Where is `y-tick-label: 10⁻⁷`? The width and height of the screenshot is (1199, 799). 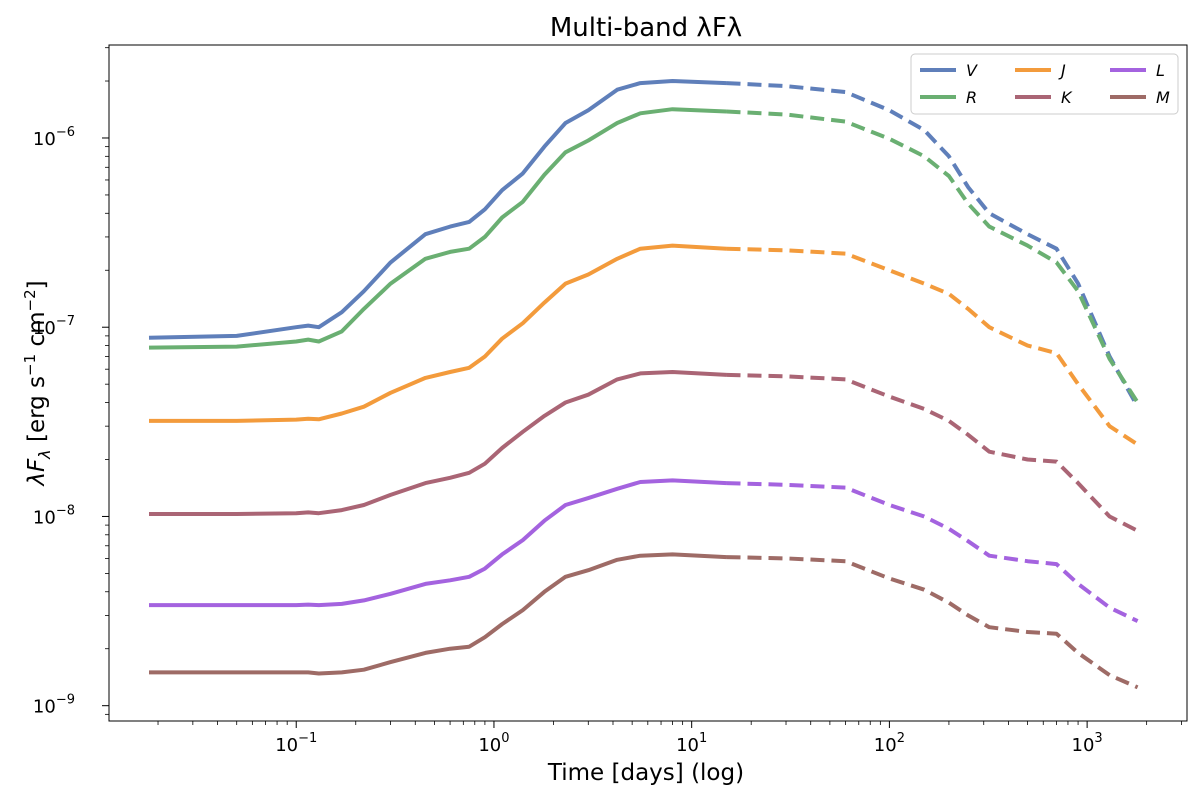 y-tick-label: 10⁻⁷ is located at coordinates (54, 326).